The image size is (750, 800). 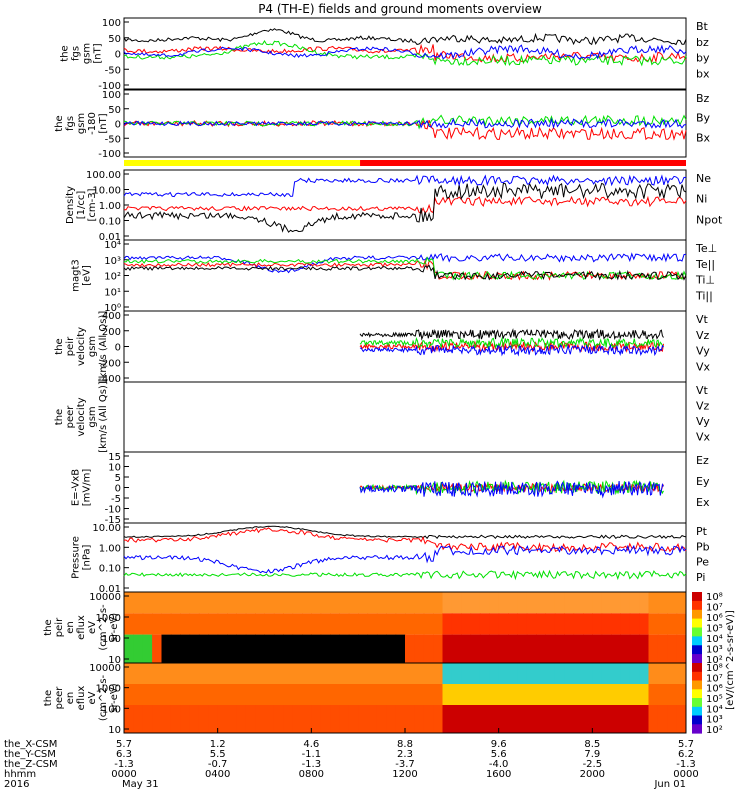 I want to click on x-col-hhmm: 0800, so click(x=311, y=774).